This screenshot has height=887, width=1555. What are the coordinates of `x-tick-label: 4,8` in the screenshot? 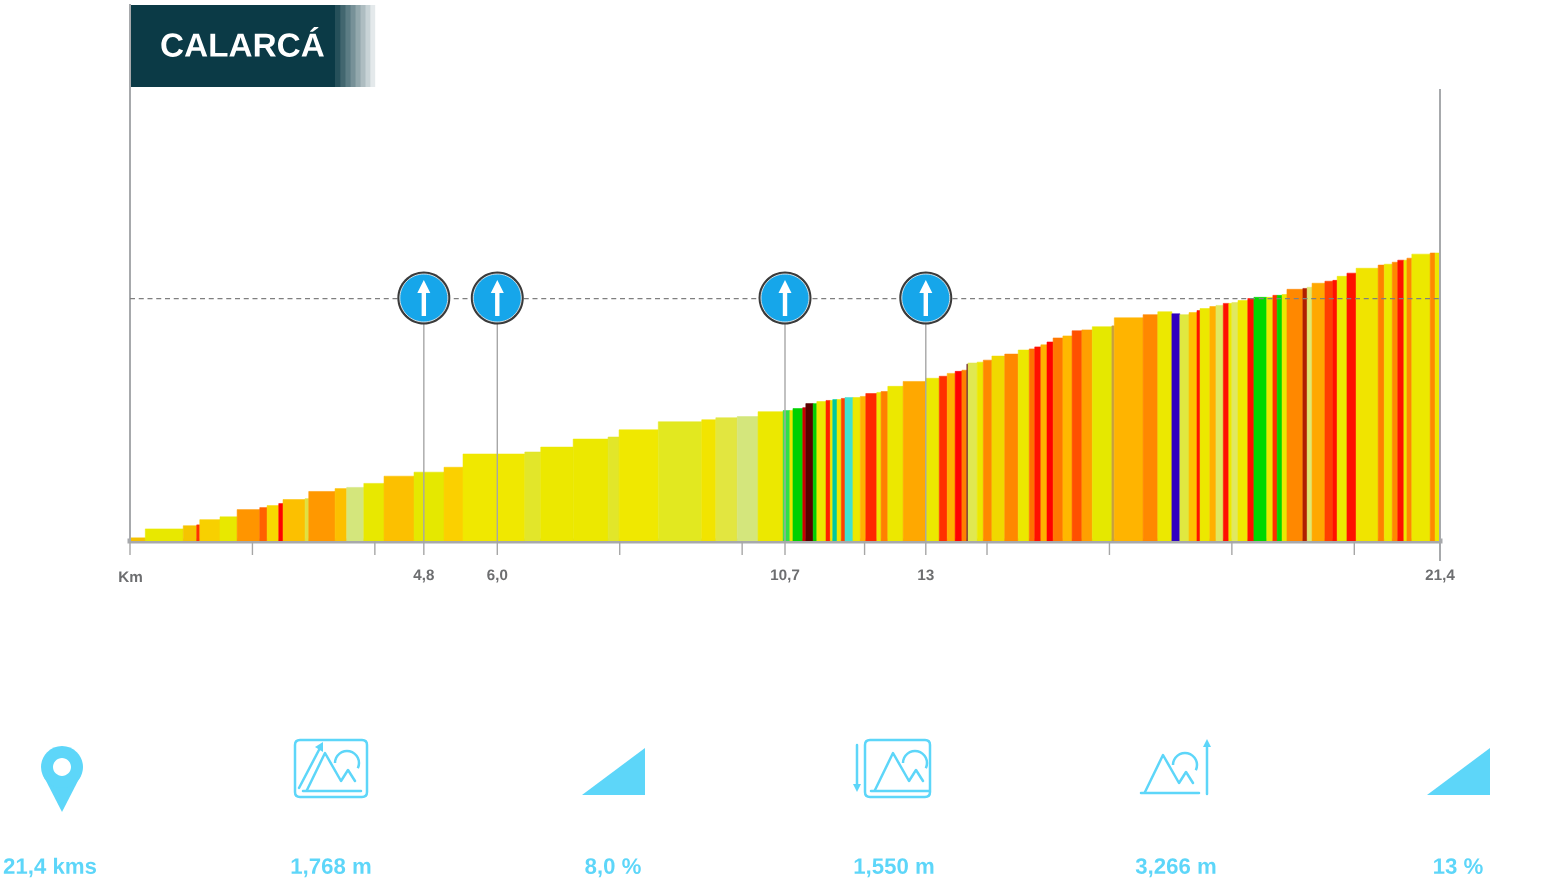 It's located at (423, 576).